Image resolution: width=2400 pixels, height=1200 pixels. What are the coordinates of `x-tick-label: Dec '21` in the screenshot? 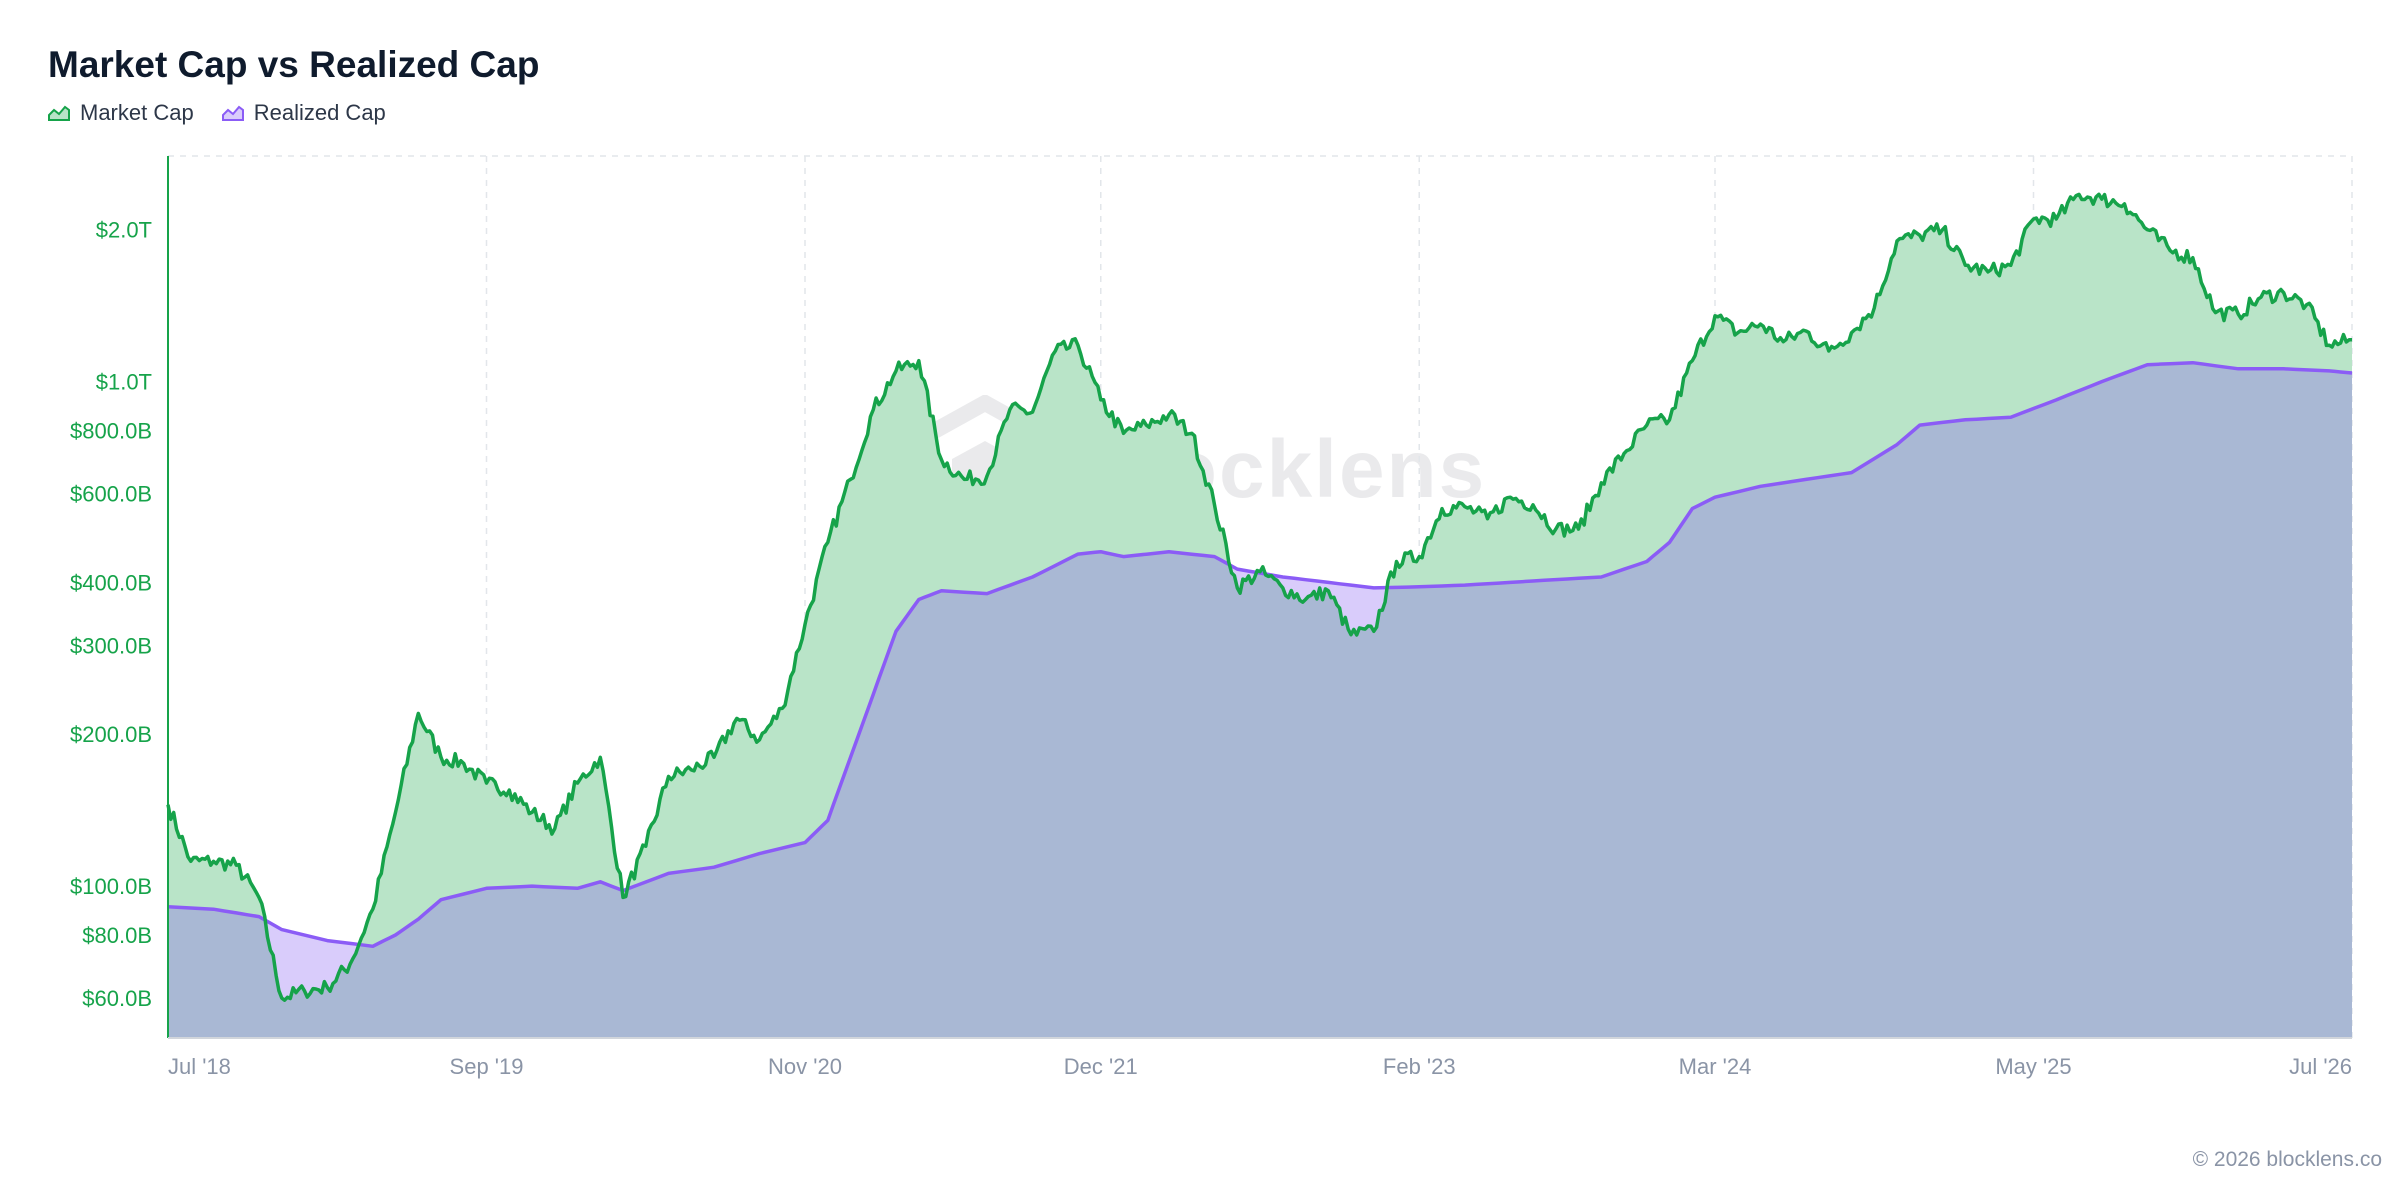 It's located at (1101, 1066).